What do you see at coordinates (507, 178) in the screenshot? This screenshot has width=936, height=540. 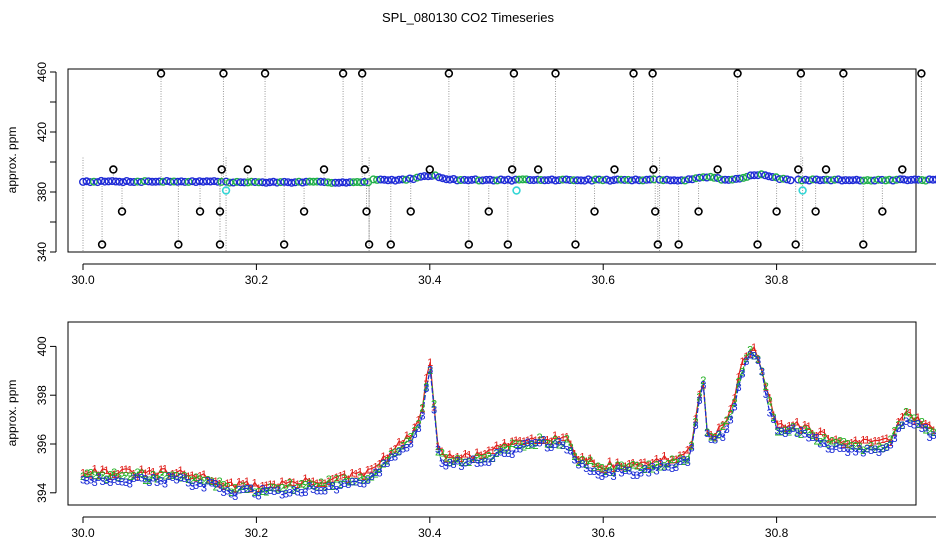 I see `top-points` at bounding box center [507, 178].